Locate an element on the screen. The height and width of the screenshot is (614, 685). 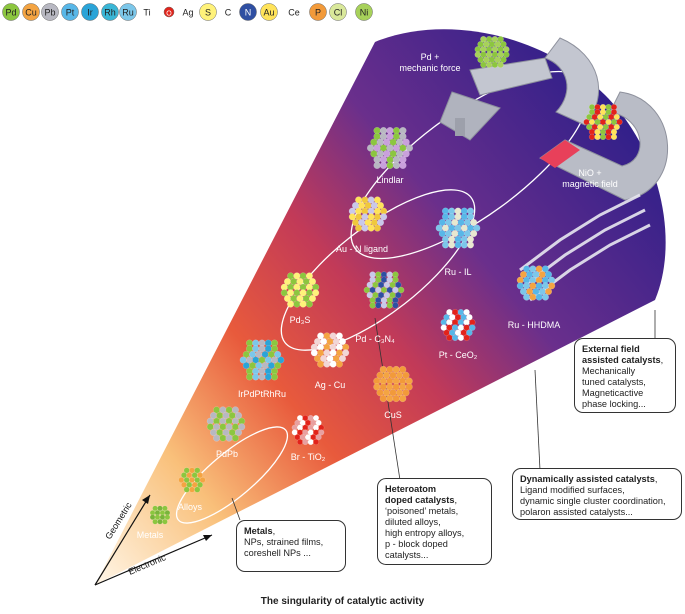
cluster-nio-mag is located at coordinates (603, 122).